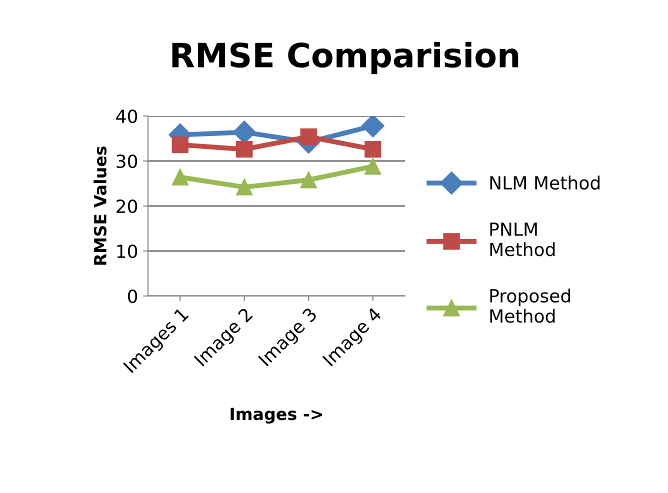  What do you see at coordinates (127, 161) in the screenshot?
I see `y-tick-label: 30` at bounding box center [127, 161].